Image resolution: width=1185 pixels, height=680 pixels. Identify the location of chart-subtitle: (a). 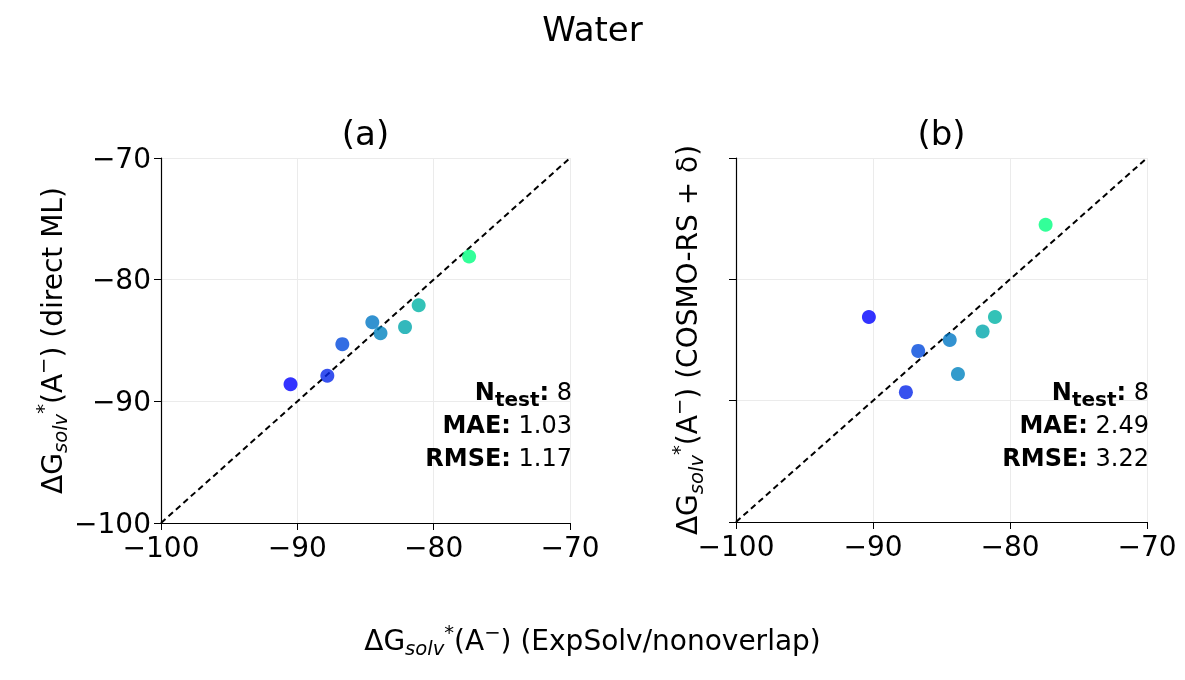
(365, 133).